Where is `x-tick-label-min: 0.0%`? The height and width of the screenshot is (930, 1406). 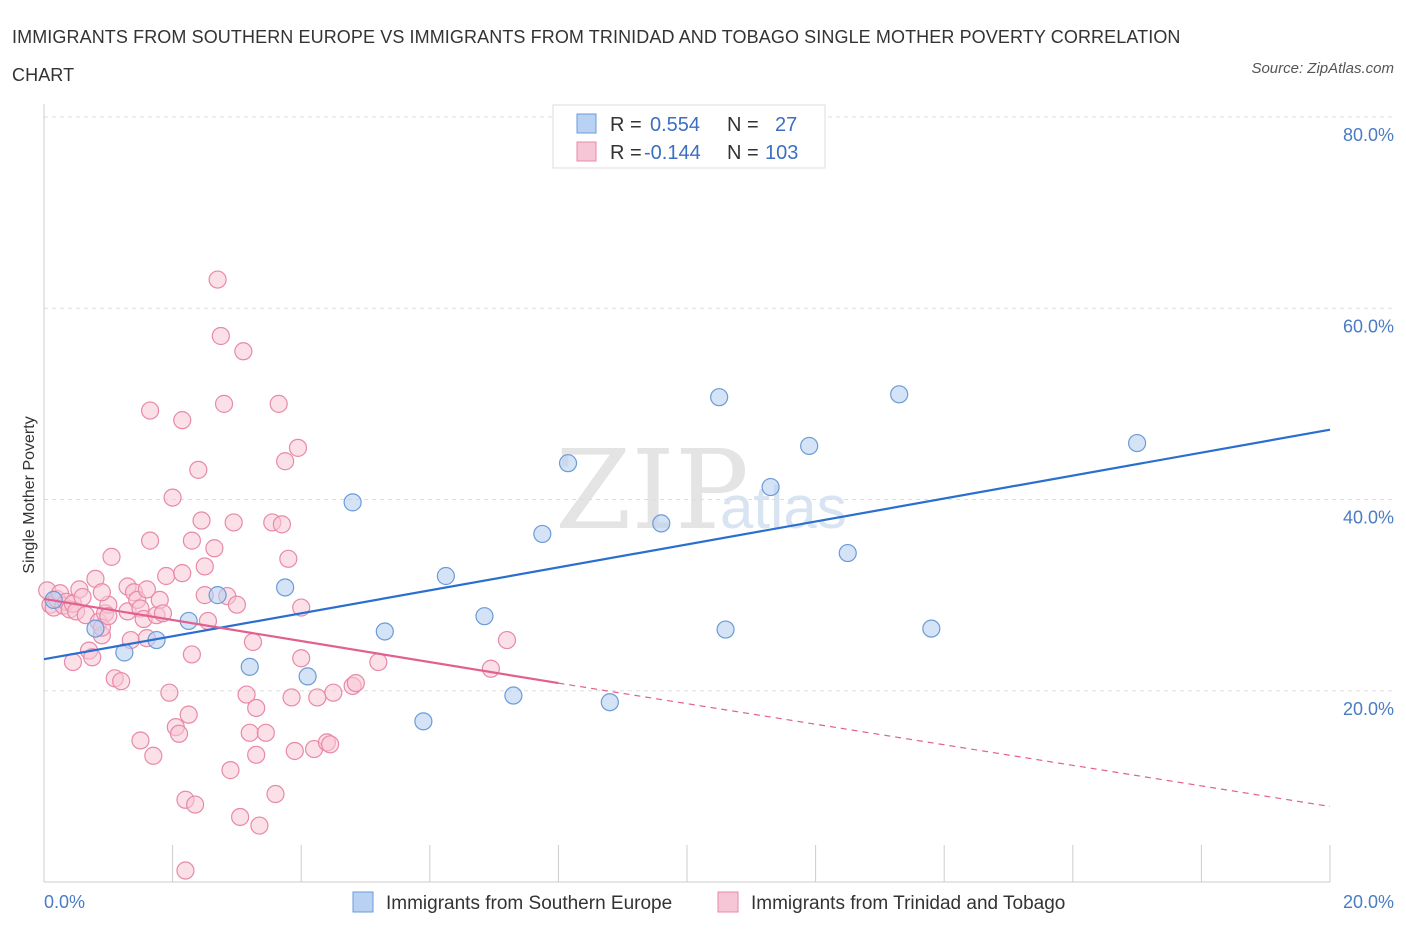
x-tick-label-min: 0.0% is located at coordinates (64, 902).